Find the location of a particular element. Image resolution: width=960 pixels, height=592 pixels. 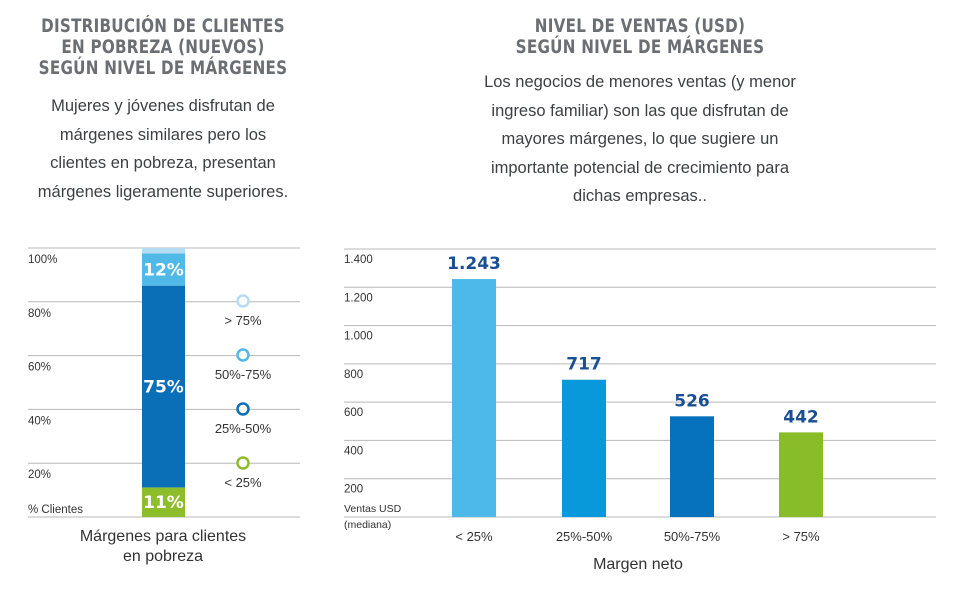

x-category-label: 50%-75% is located at coordinates (692, 536).